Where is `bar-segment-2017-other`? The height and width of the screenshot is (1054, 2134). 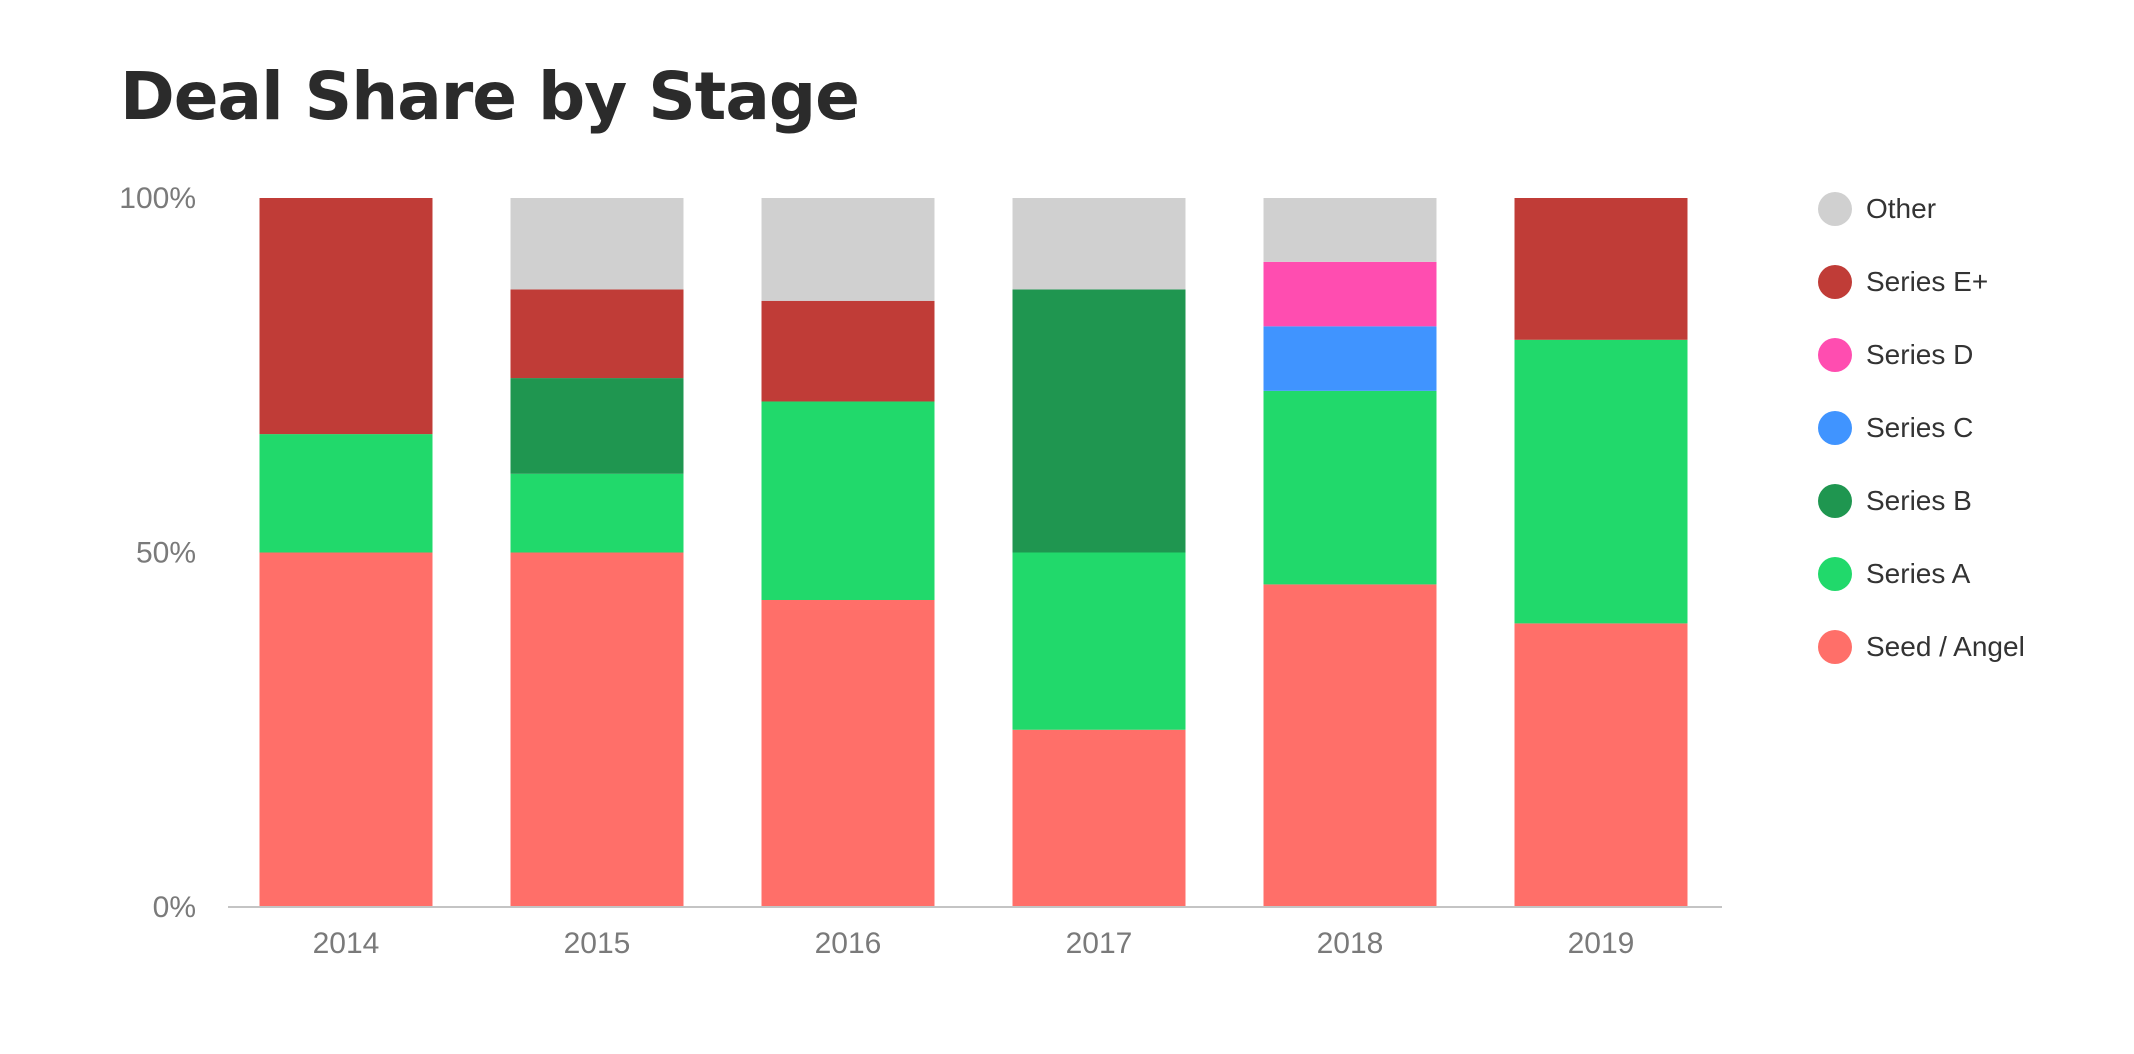 bar-segment-2017-other is located at coordinates (1099, 244).